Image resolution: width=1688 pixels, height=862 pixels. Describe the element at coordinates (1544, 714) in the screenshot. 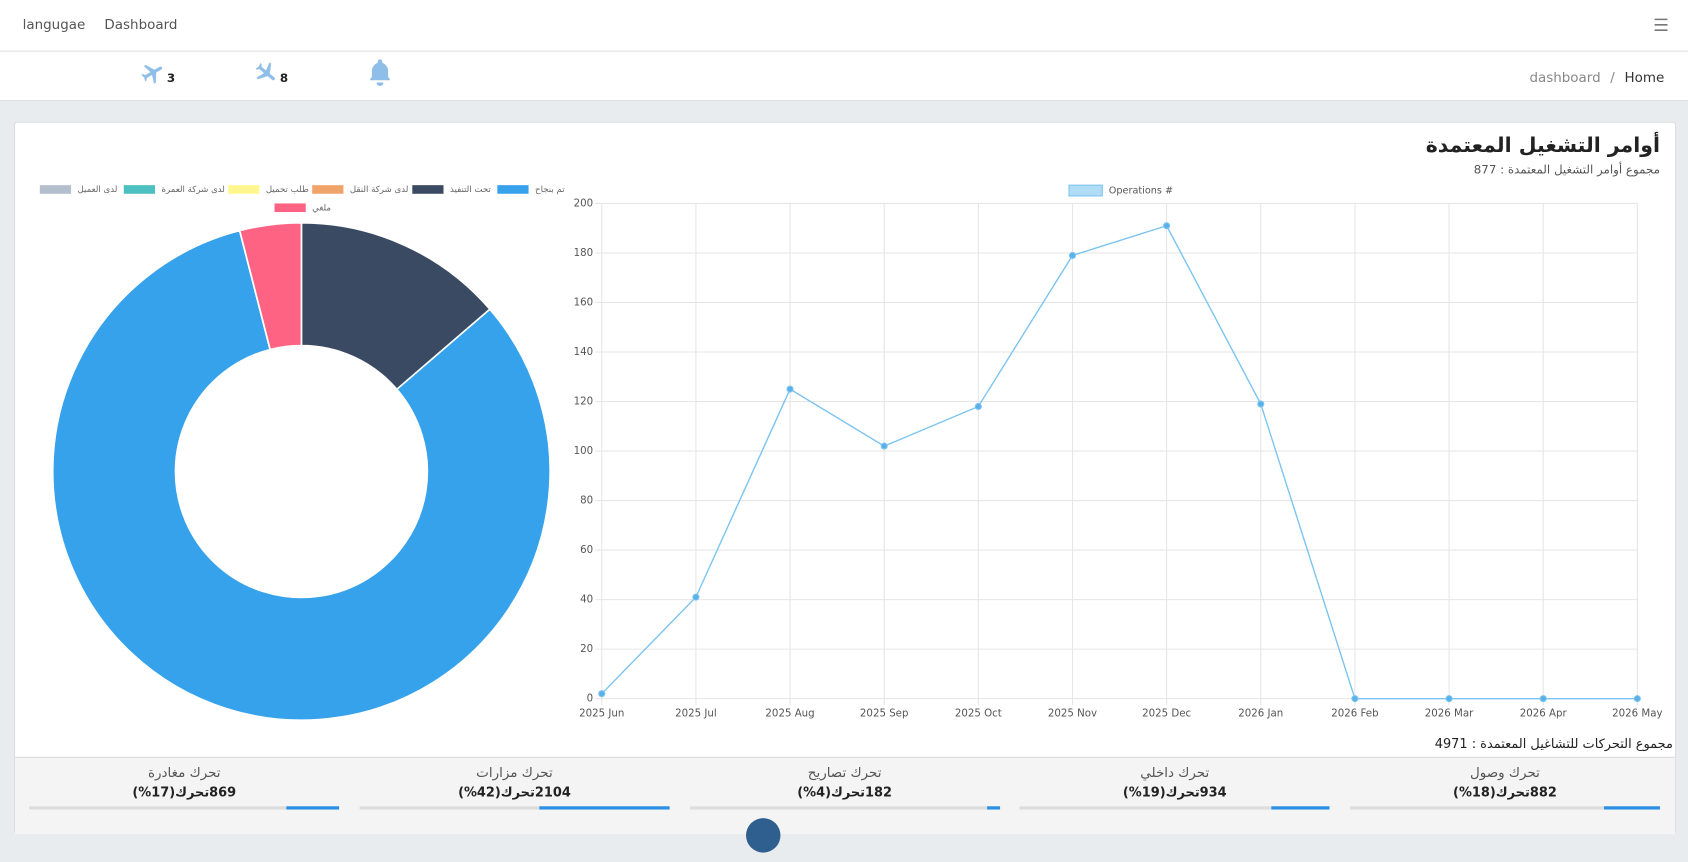

I see `x-tick-label: 2026 Apr` at that location.